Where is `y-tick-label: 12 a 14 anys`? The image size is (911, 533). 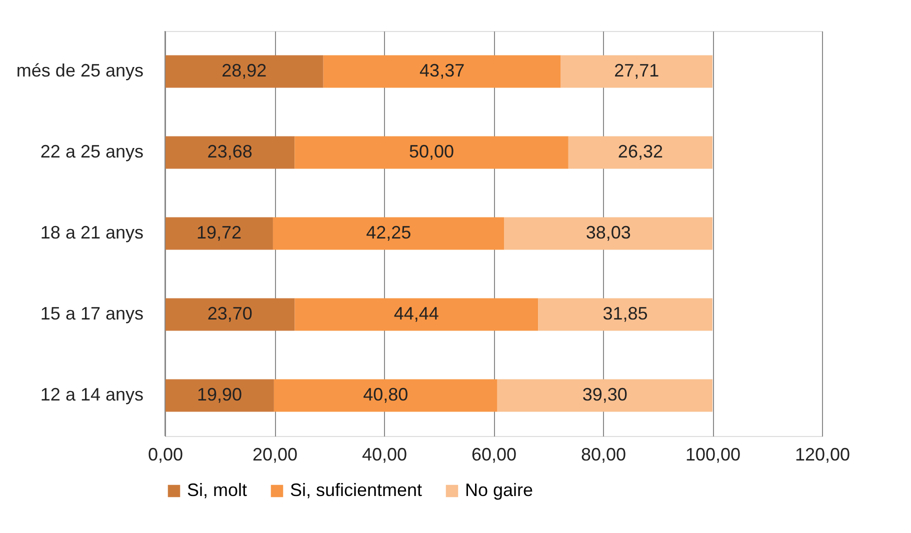 y-tick-label: 12 a 14 anys is located at coordinates (92, 394).